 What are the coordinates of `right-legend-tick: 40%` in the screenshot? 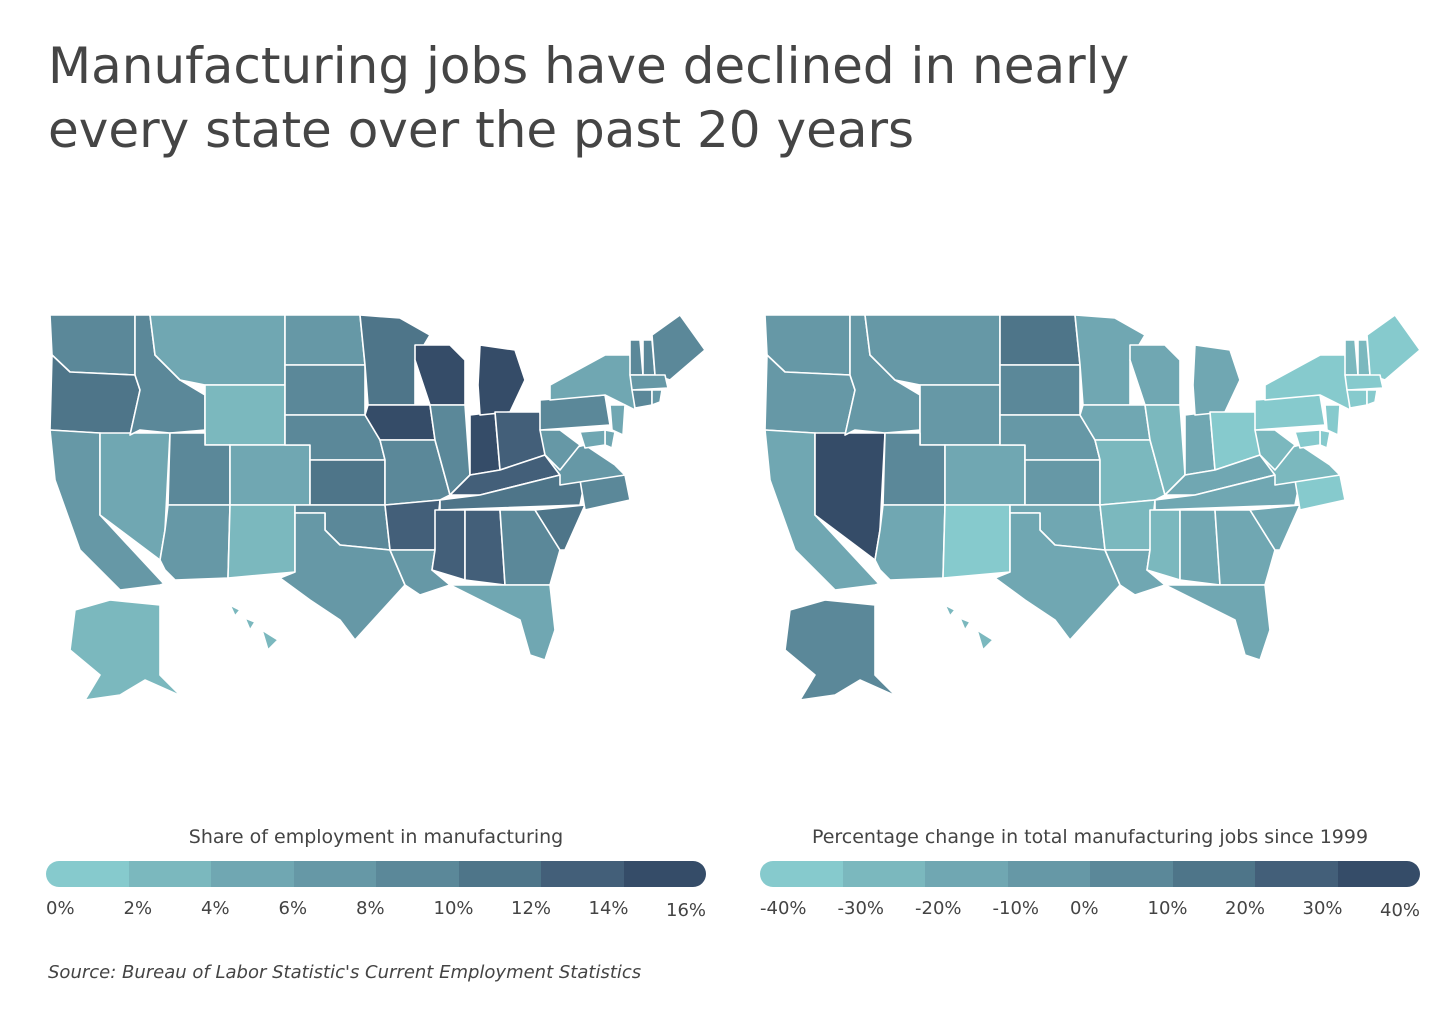 It's located at (1400, 910).